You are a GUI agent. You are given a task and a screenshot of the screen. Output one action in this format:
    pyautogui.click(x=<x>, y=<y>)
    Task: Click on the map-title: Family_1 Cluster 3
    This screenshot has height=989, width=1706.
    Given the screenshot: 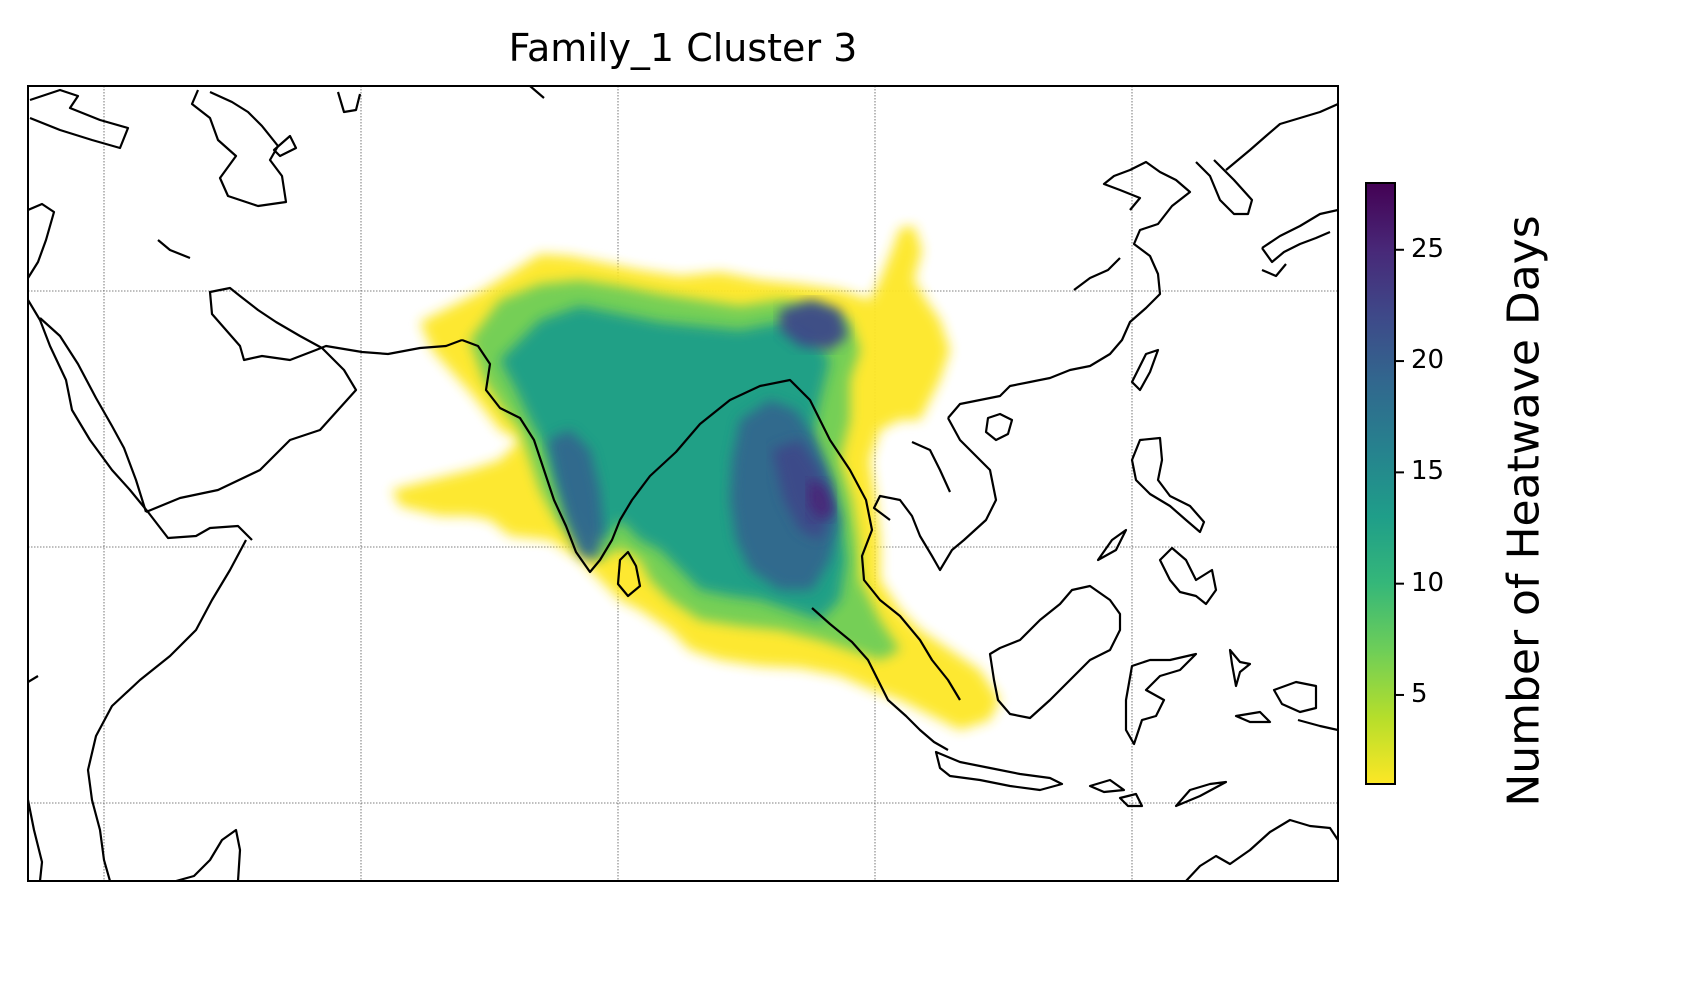 What is the action you would take?
    pyautogui.click(x=683, y=48)
    